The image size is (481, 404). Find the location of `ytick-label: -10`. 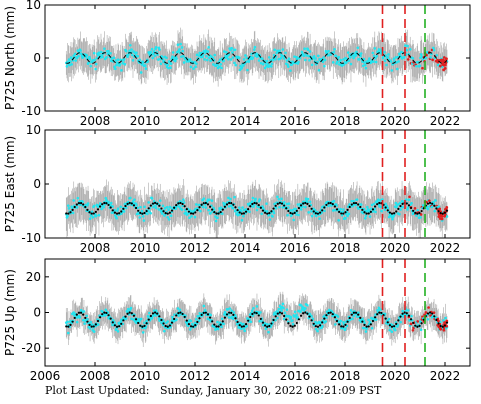

ytick-label: -10 is located at coordinates (31, 111).